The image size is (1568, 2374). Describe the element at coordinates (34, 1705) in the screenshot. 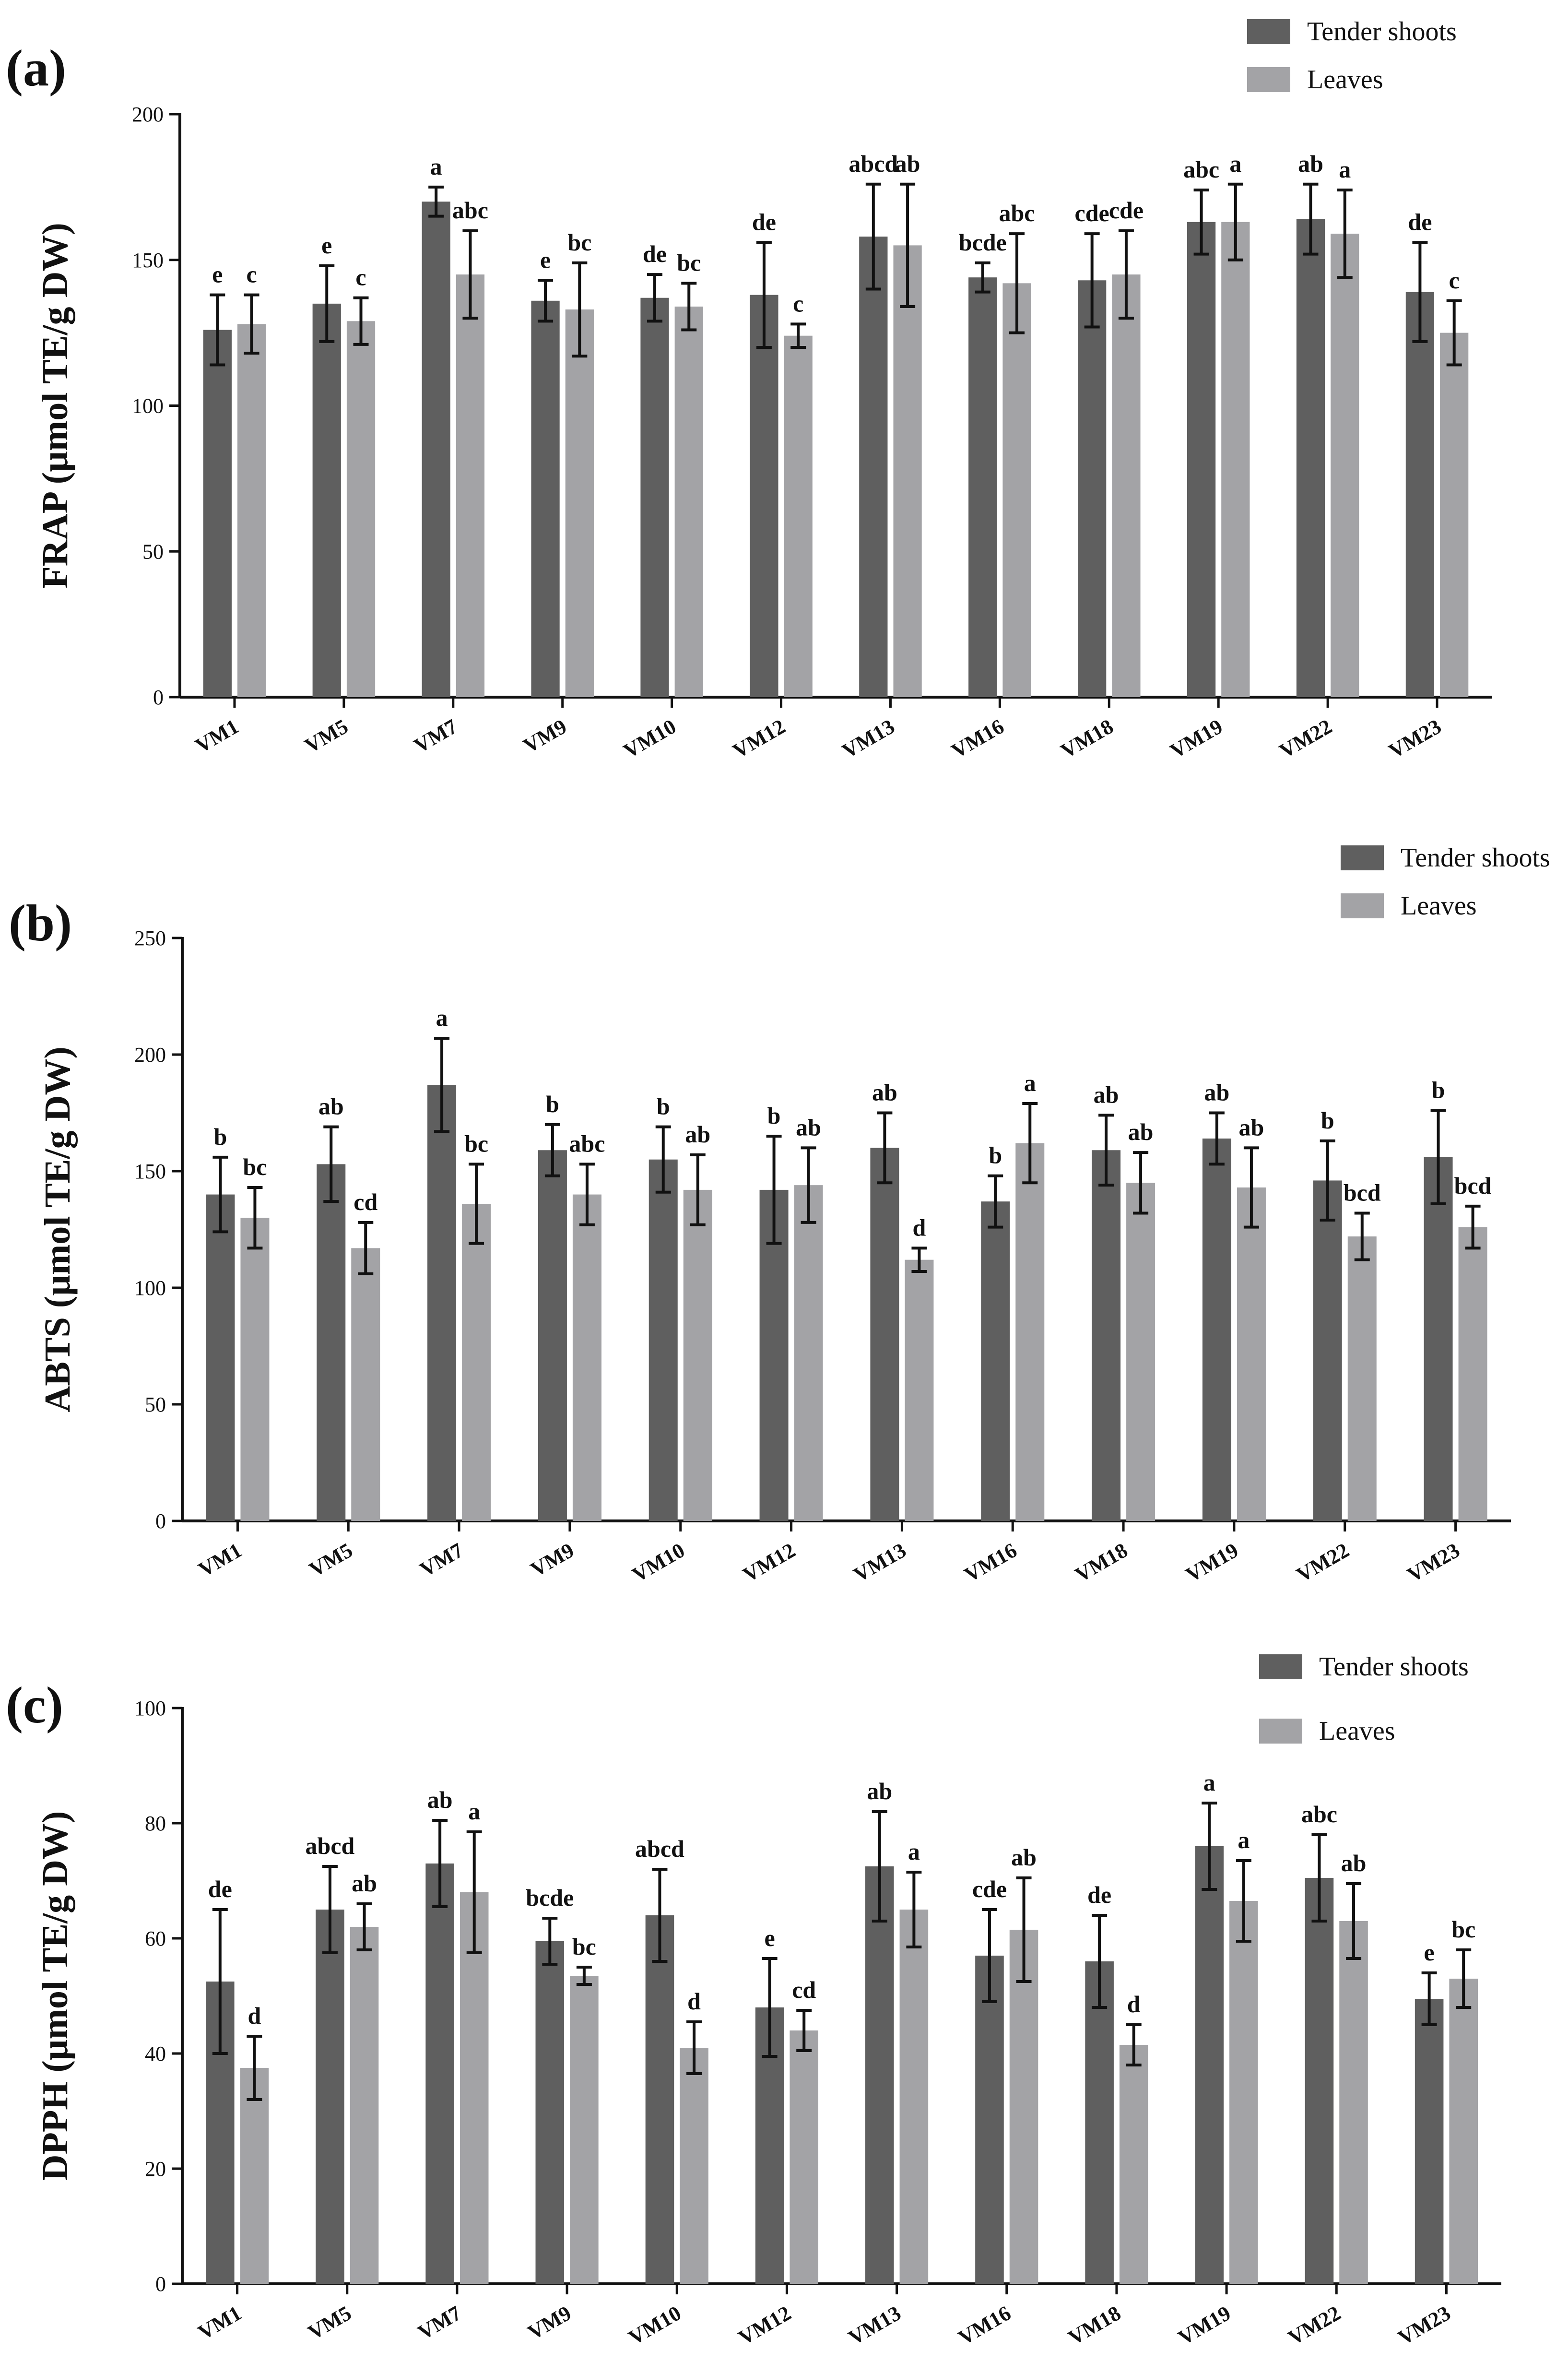

I see `panel-label: (c)` at that location.